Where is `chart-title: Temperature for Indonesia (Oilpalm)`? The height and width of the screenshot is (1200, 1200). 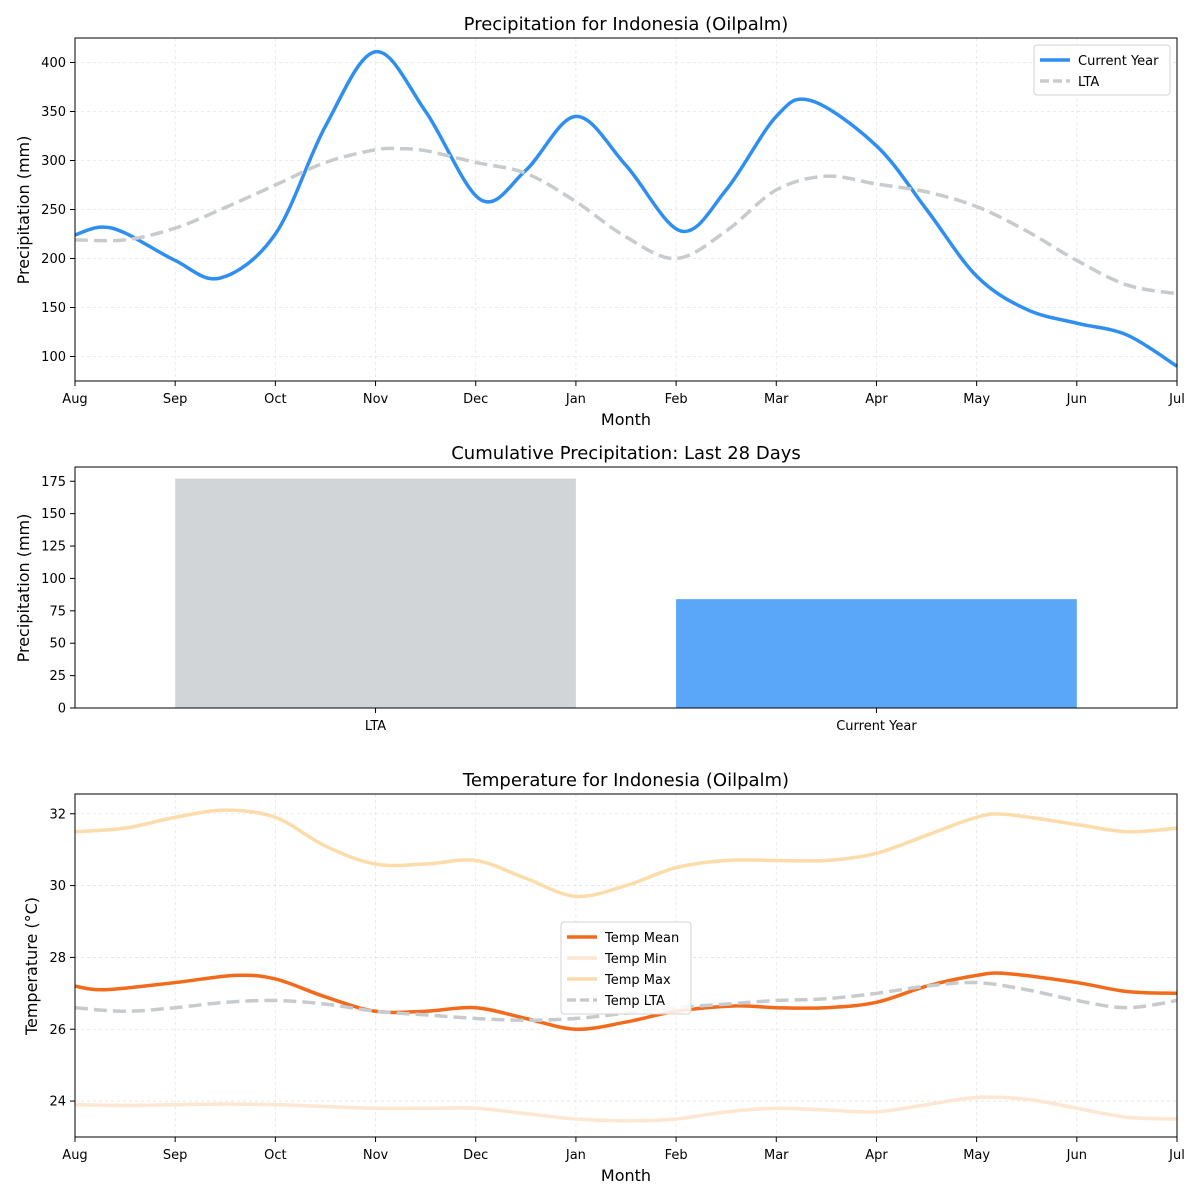
chart-title: Temperature for Indonesia (Oilpalm) is located at coordinates (625, 780).